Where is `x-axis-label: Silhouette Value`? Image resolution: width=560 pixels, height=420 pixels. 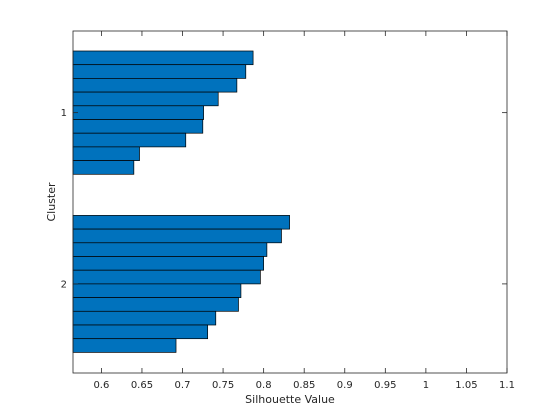
x-axis-label: Silhouette Value is located at coordinates (290, 399).